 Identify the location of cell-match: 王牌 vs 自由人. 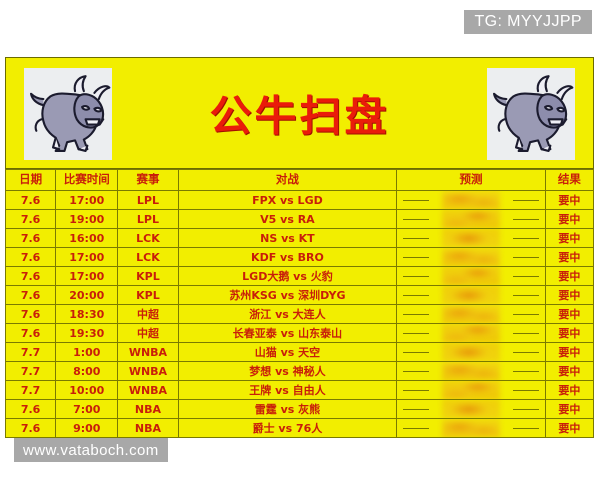
(287, 390).